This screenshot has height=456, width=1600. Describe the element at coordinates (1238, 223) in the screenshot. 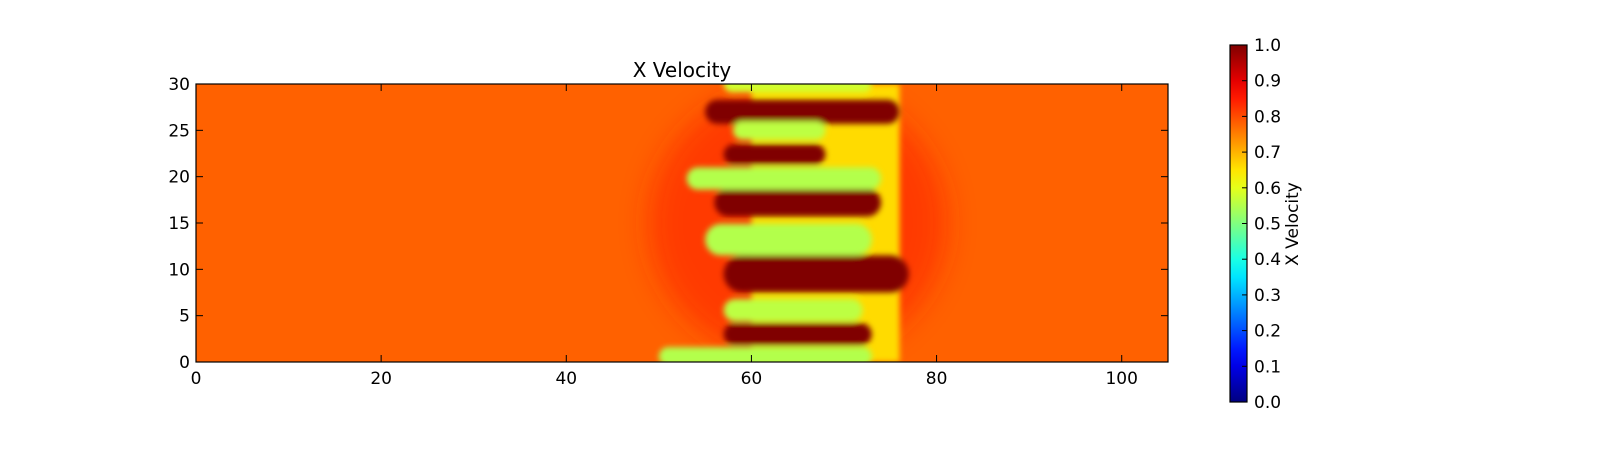

I see `colorbar-gradient` at that location.